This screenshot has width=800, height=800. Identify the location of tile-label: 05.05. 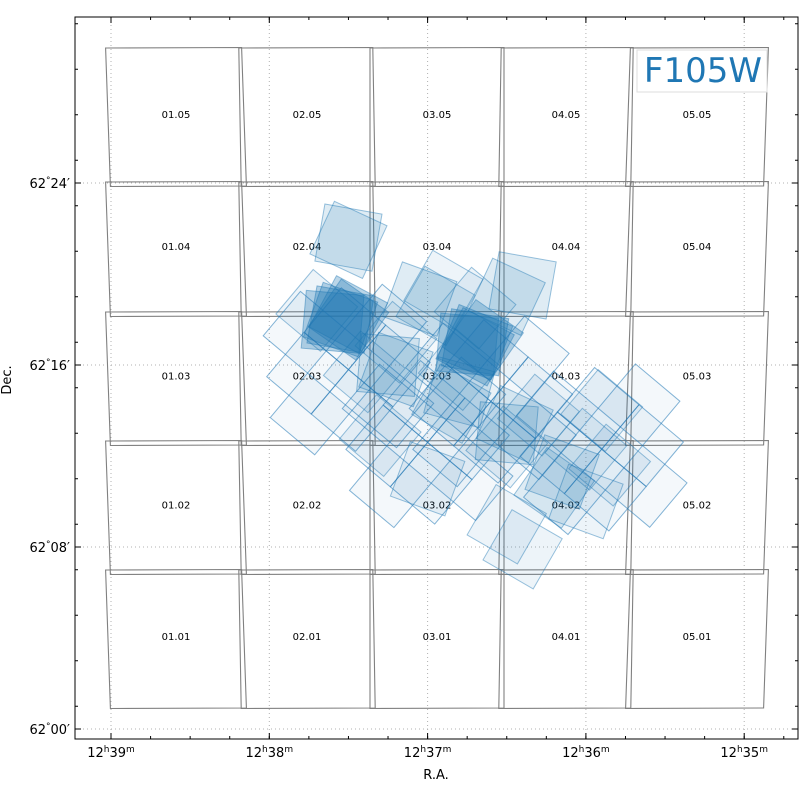
(697, 115).